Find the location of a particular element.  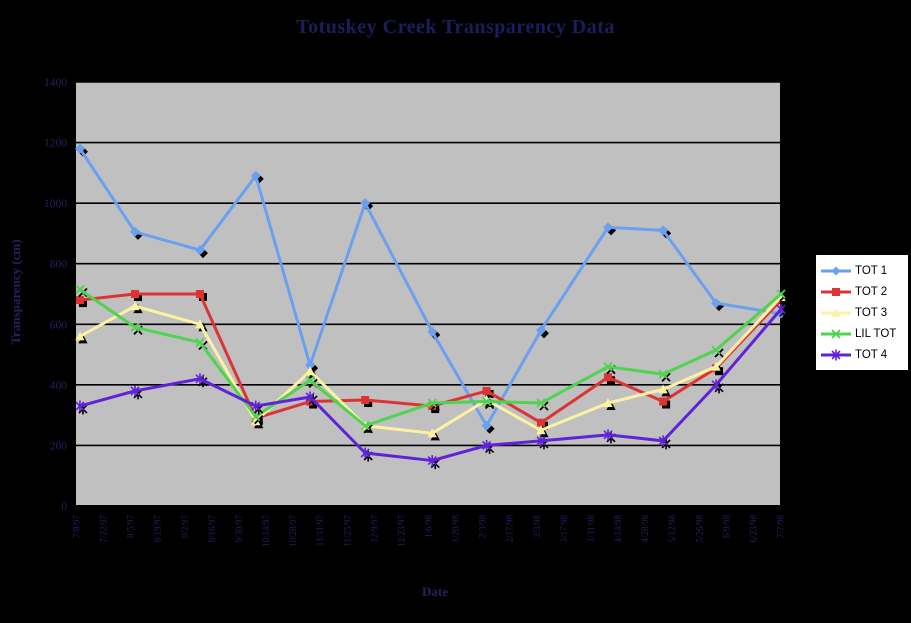

x-tick-label: 12/9/97 is located at coordinates (374, 529).